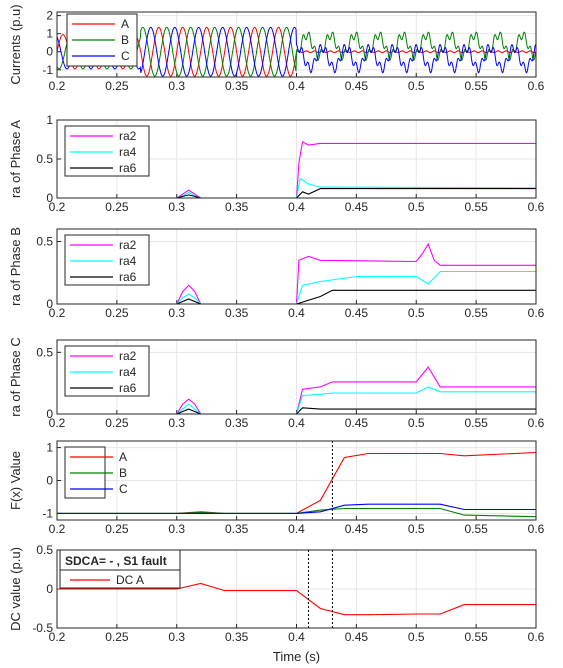  I want to click on y-axis-label: F(x) Value, so click(15, 480).